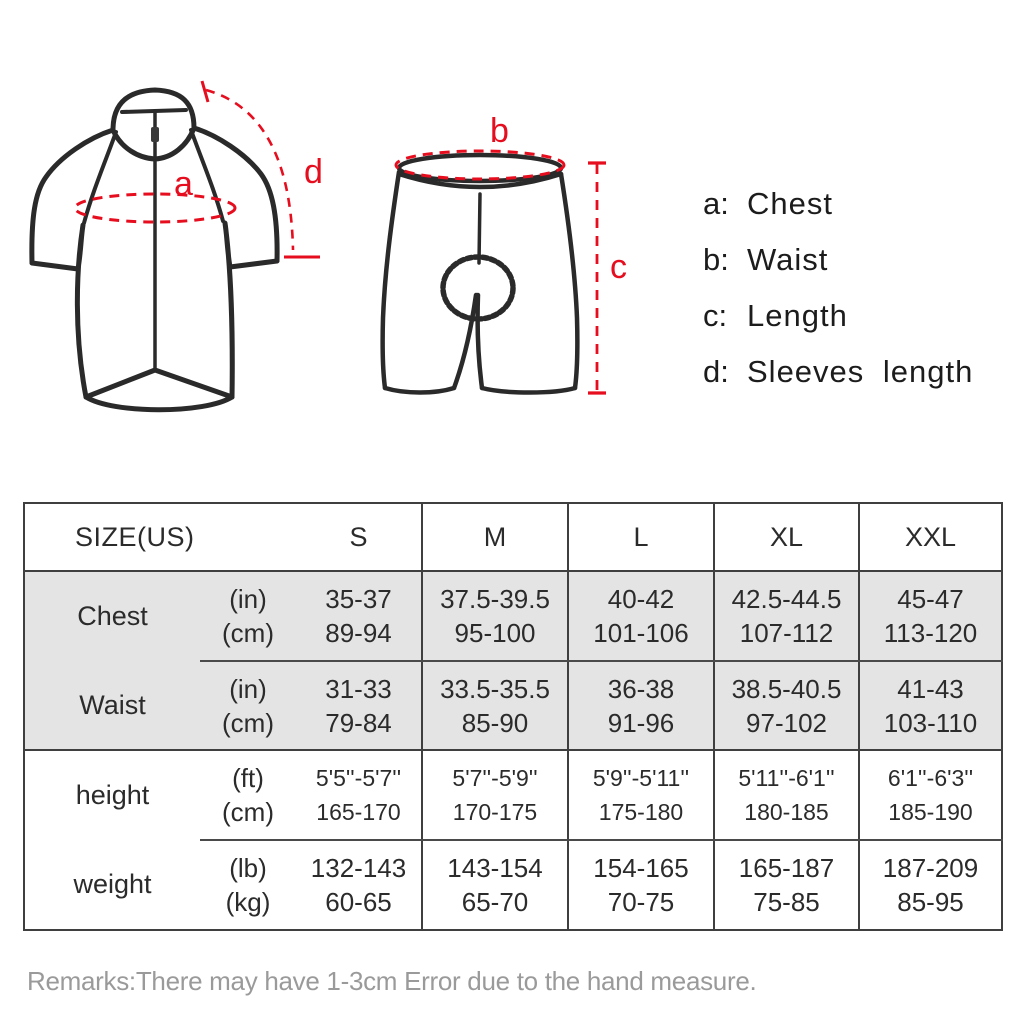 The height and width of the screenshot is (1024, 1024). I want to click on label-c: c, so click(618, 267).